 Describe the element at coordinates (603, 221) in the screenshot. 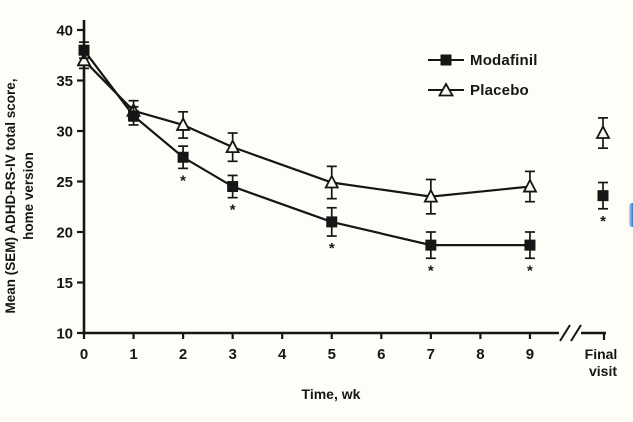

I see `significance-asterisk-final: *` at that location.